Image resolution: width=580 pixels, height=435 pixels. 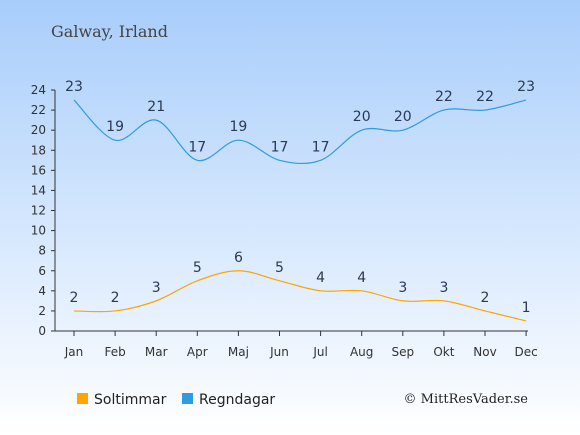 I want to click on x-tick-label: Aug, so click(x=361, y=352).